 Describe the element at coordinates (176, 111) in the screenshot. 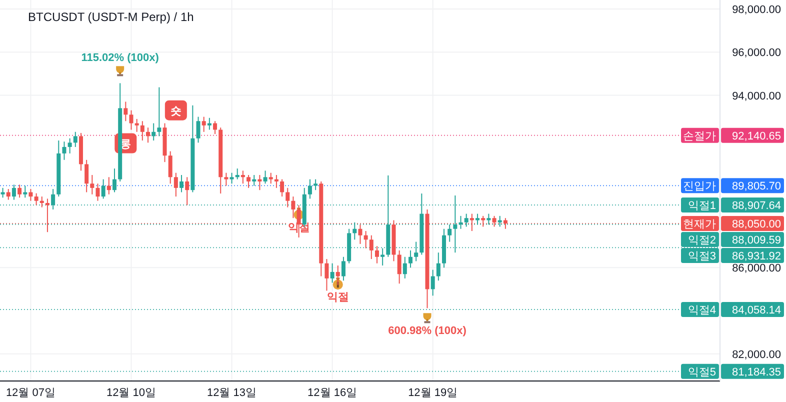

I see `annotation: 숏` at that location.